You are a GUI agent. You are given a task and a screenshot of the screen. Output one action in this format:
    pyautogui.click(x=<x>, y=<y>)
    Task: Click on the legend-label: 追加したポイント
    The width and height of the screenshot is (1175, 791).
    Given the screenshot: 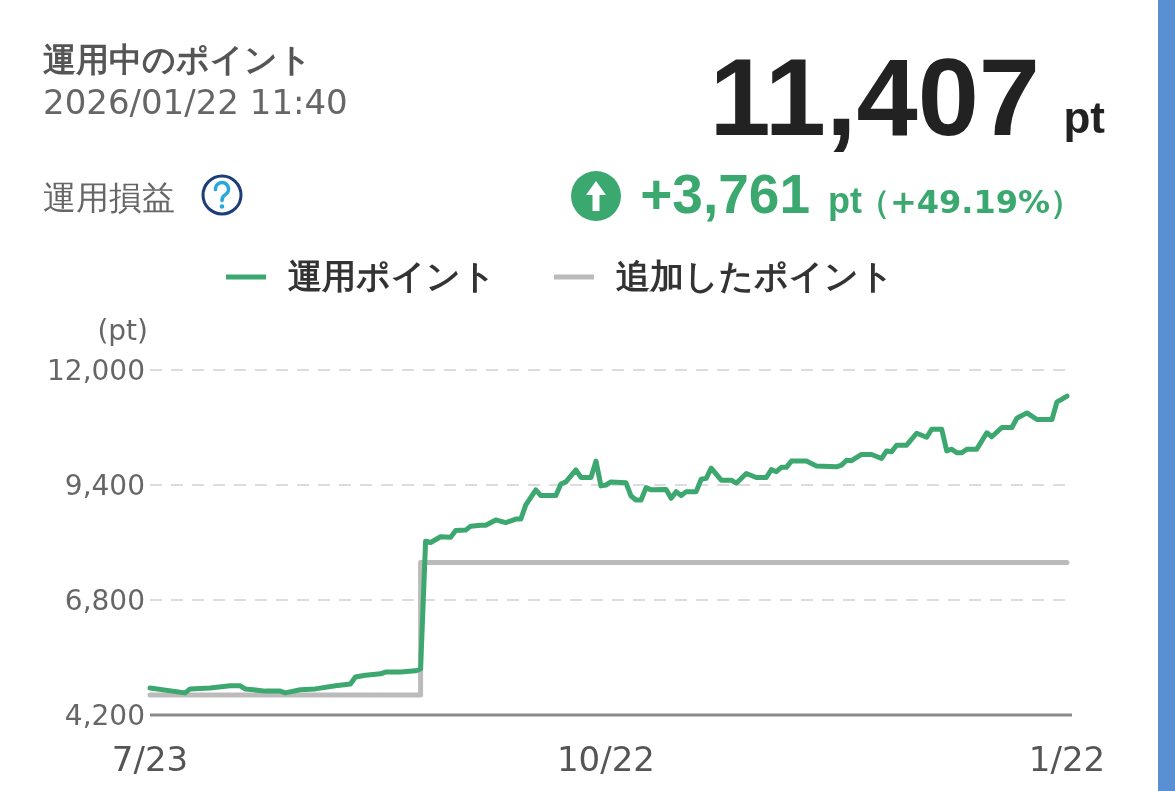 What is the action you would take?
    pyautogui.click(x=755, y=276)
    